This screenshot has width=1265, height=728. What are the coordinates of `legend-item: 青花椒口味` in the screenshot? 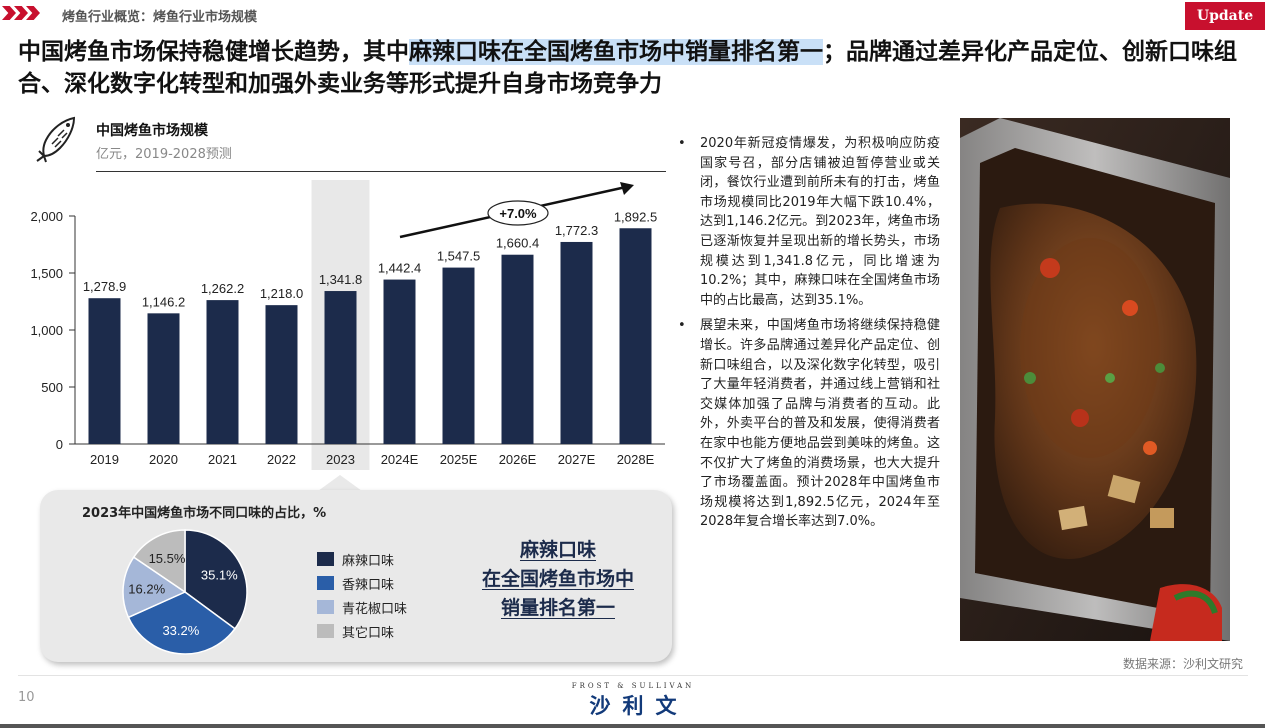 It's located at (362, 607).